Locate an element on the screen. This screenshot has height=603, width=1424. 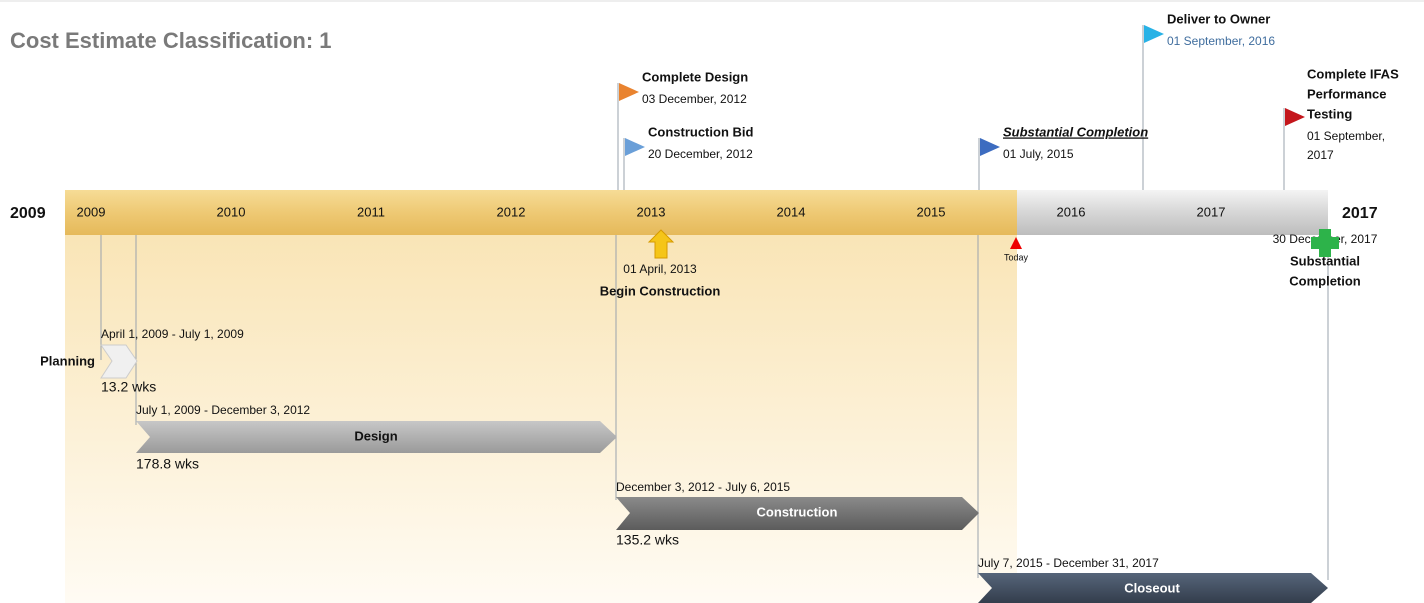
year-label: 2014 is located at coordinates (791, 211).